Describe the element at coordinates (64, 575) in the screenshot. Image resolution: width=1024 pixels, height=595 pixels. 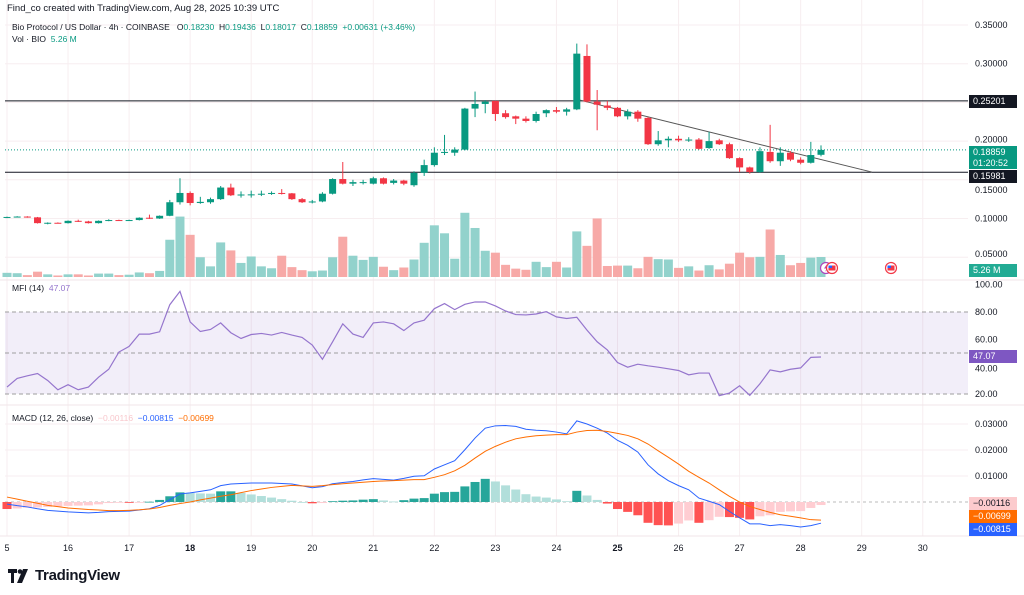
I see `tradingview-logo: TradingView` at that location.